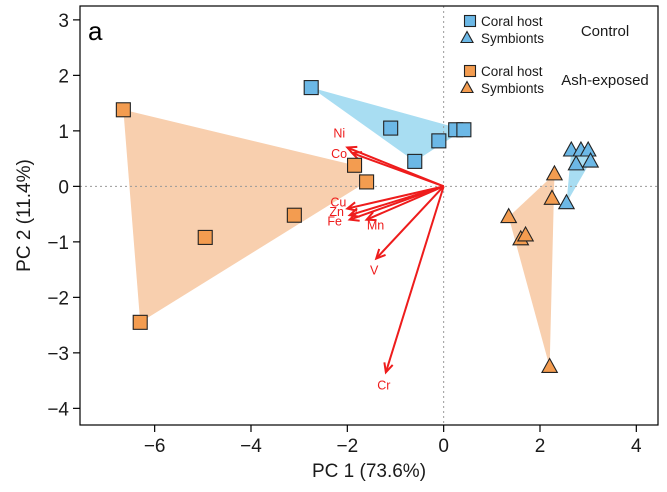 This screenshot has width=667, height=492. Describe the element at coordinates (336, 212) in the screenshot. I see `loading-label: Zn` at that location.